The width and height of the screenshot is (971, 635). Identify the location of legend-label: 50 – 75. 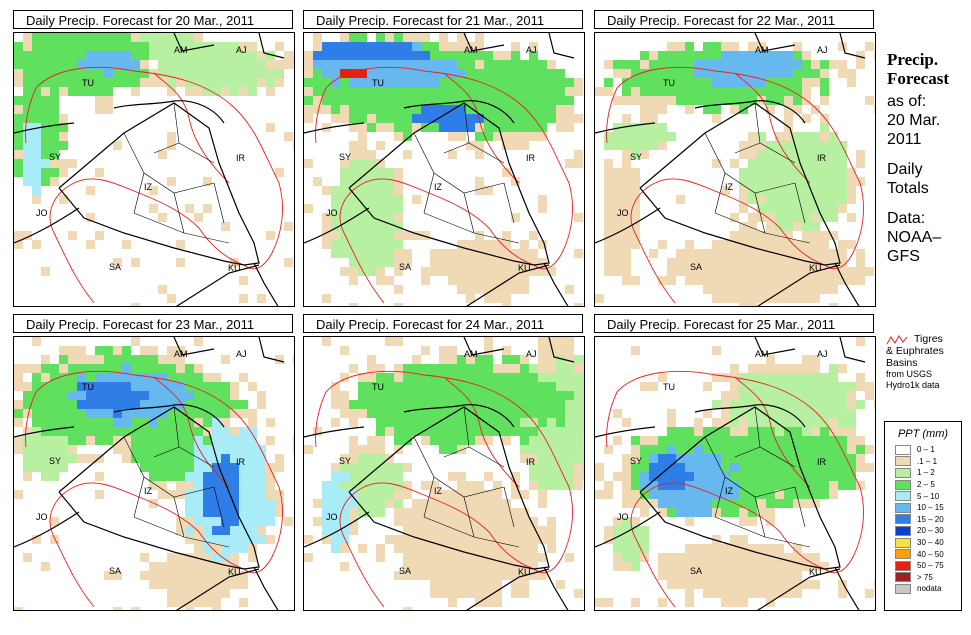
(930, 566).